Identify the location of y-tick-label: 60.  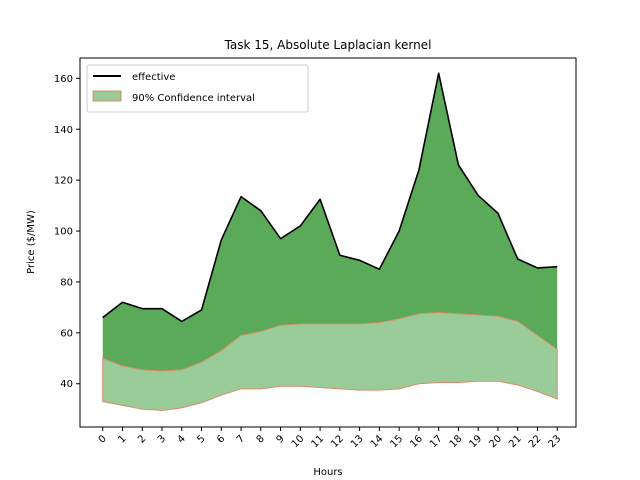
(66, 333).